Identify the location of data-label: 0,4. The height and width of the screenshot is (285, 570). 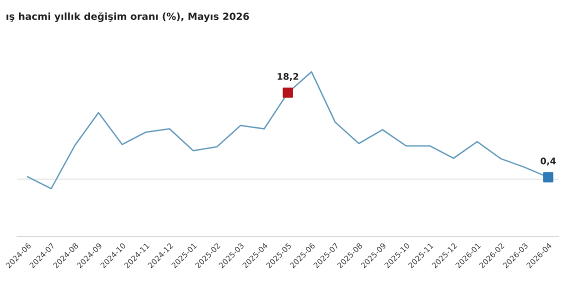
(548, 162).